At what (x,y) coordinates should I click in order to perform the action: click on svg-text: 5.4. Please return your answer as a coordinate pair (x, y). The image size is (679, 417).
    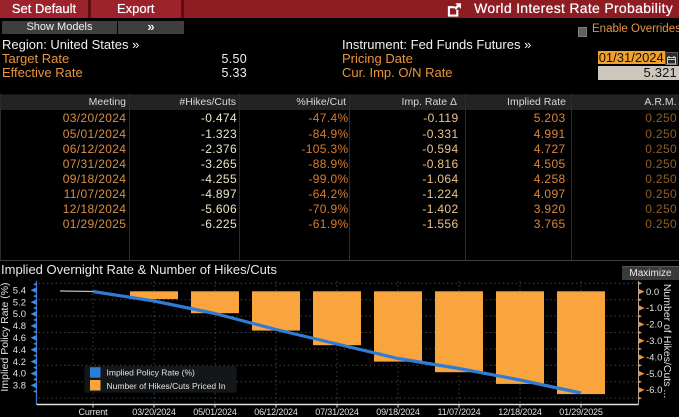
    Looking at the image, I should click on (19, 290).